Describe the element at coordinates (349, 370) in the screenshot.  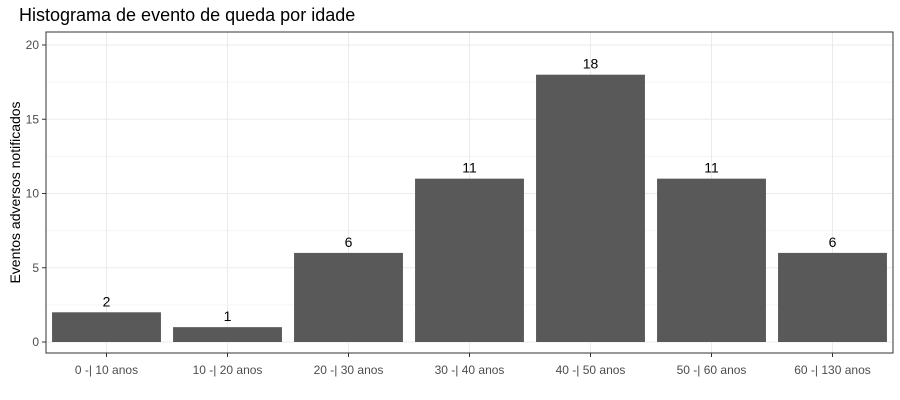
I see `x-tick-label: 20 -| 30 anos` at that location.